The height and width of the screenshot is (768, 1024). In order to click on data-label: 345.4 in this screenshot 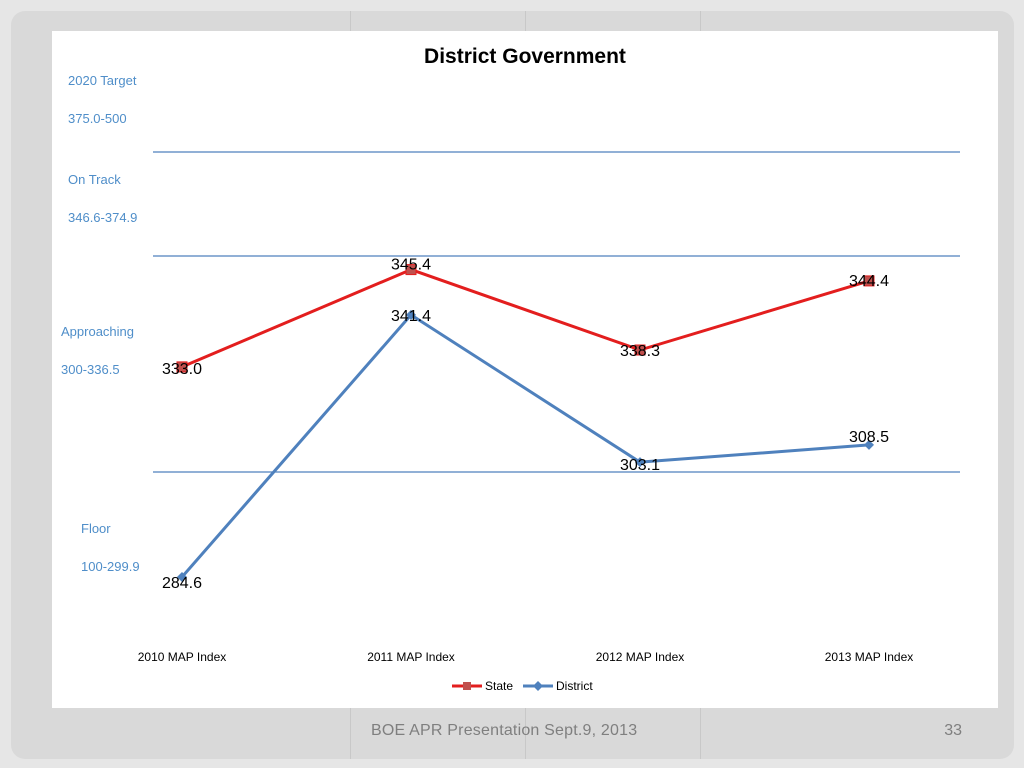, I will do `click(411, 265)`.